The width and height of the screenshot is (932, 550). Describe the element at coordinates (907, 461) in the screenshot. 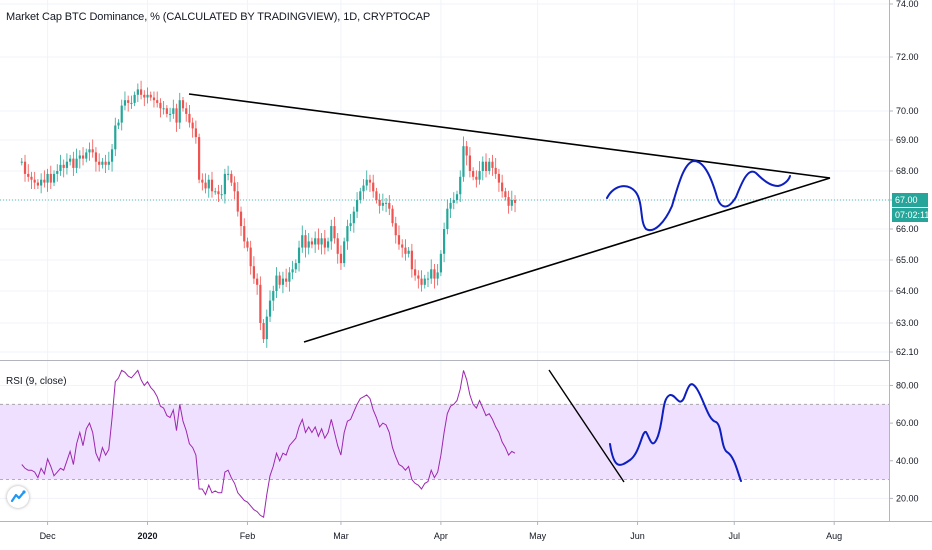

I see `rsi-tick-label: 40.00` at that location.